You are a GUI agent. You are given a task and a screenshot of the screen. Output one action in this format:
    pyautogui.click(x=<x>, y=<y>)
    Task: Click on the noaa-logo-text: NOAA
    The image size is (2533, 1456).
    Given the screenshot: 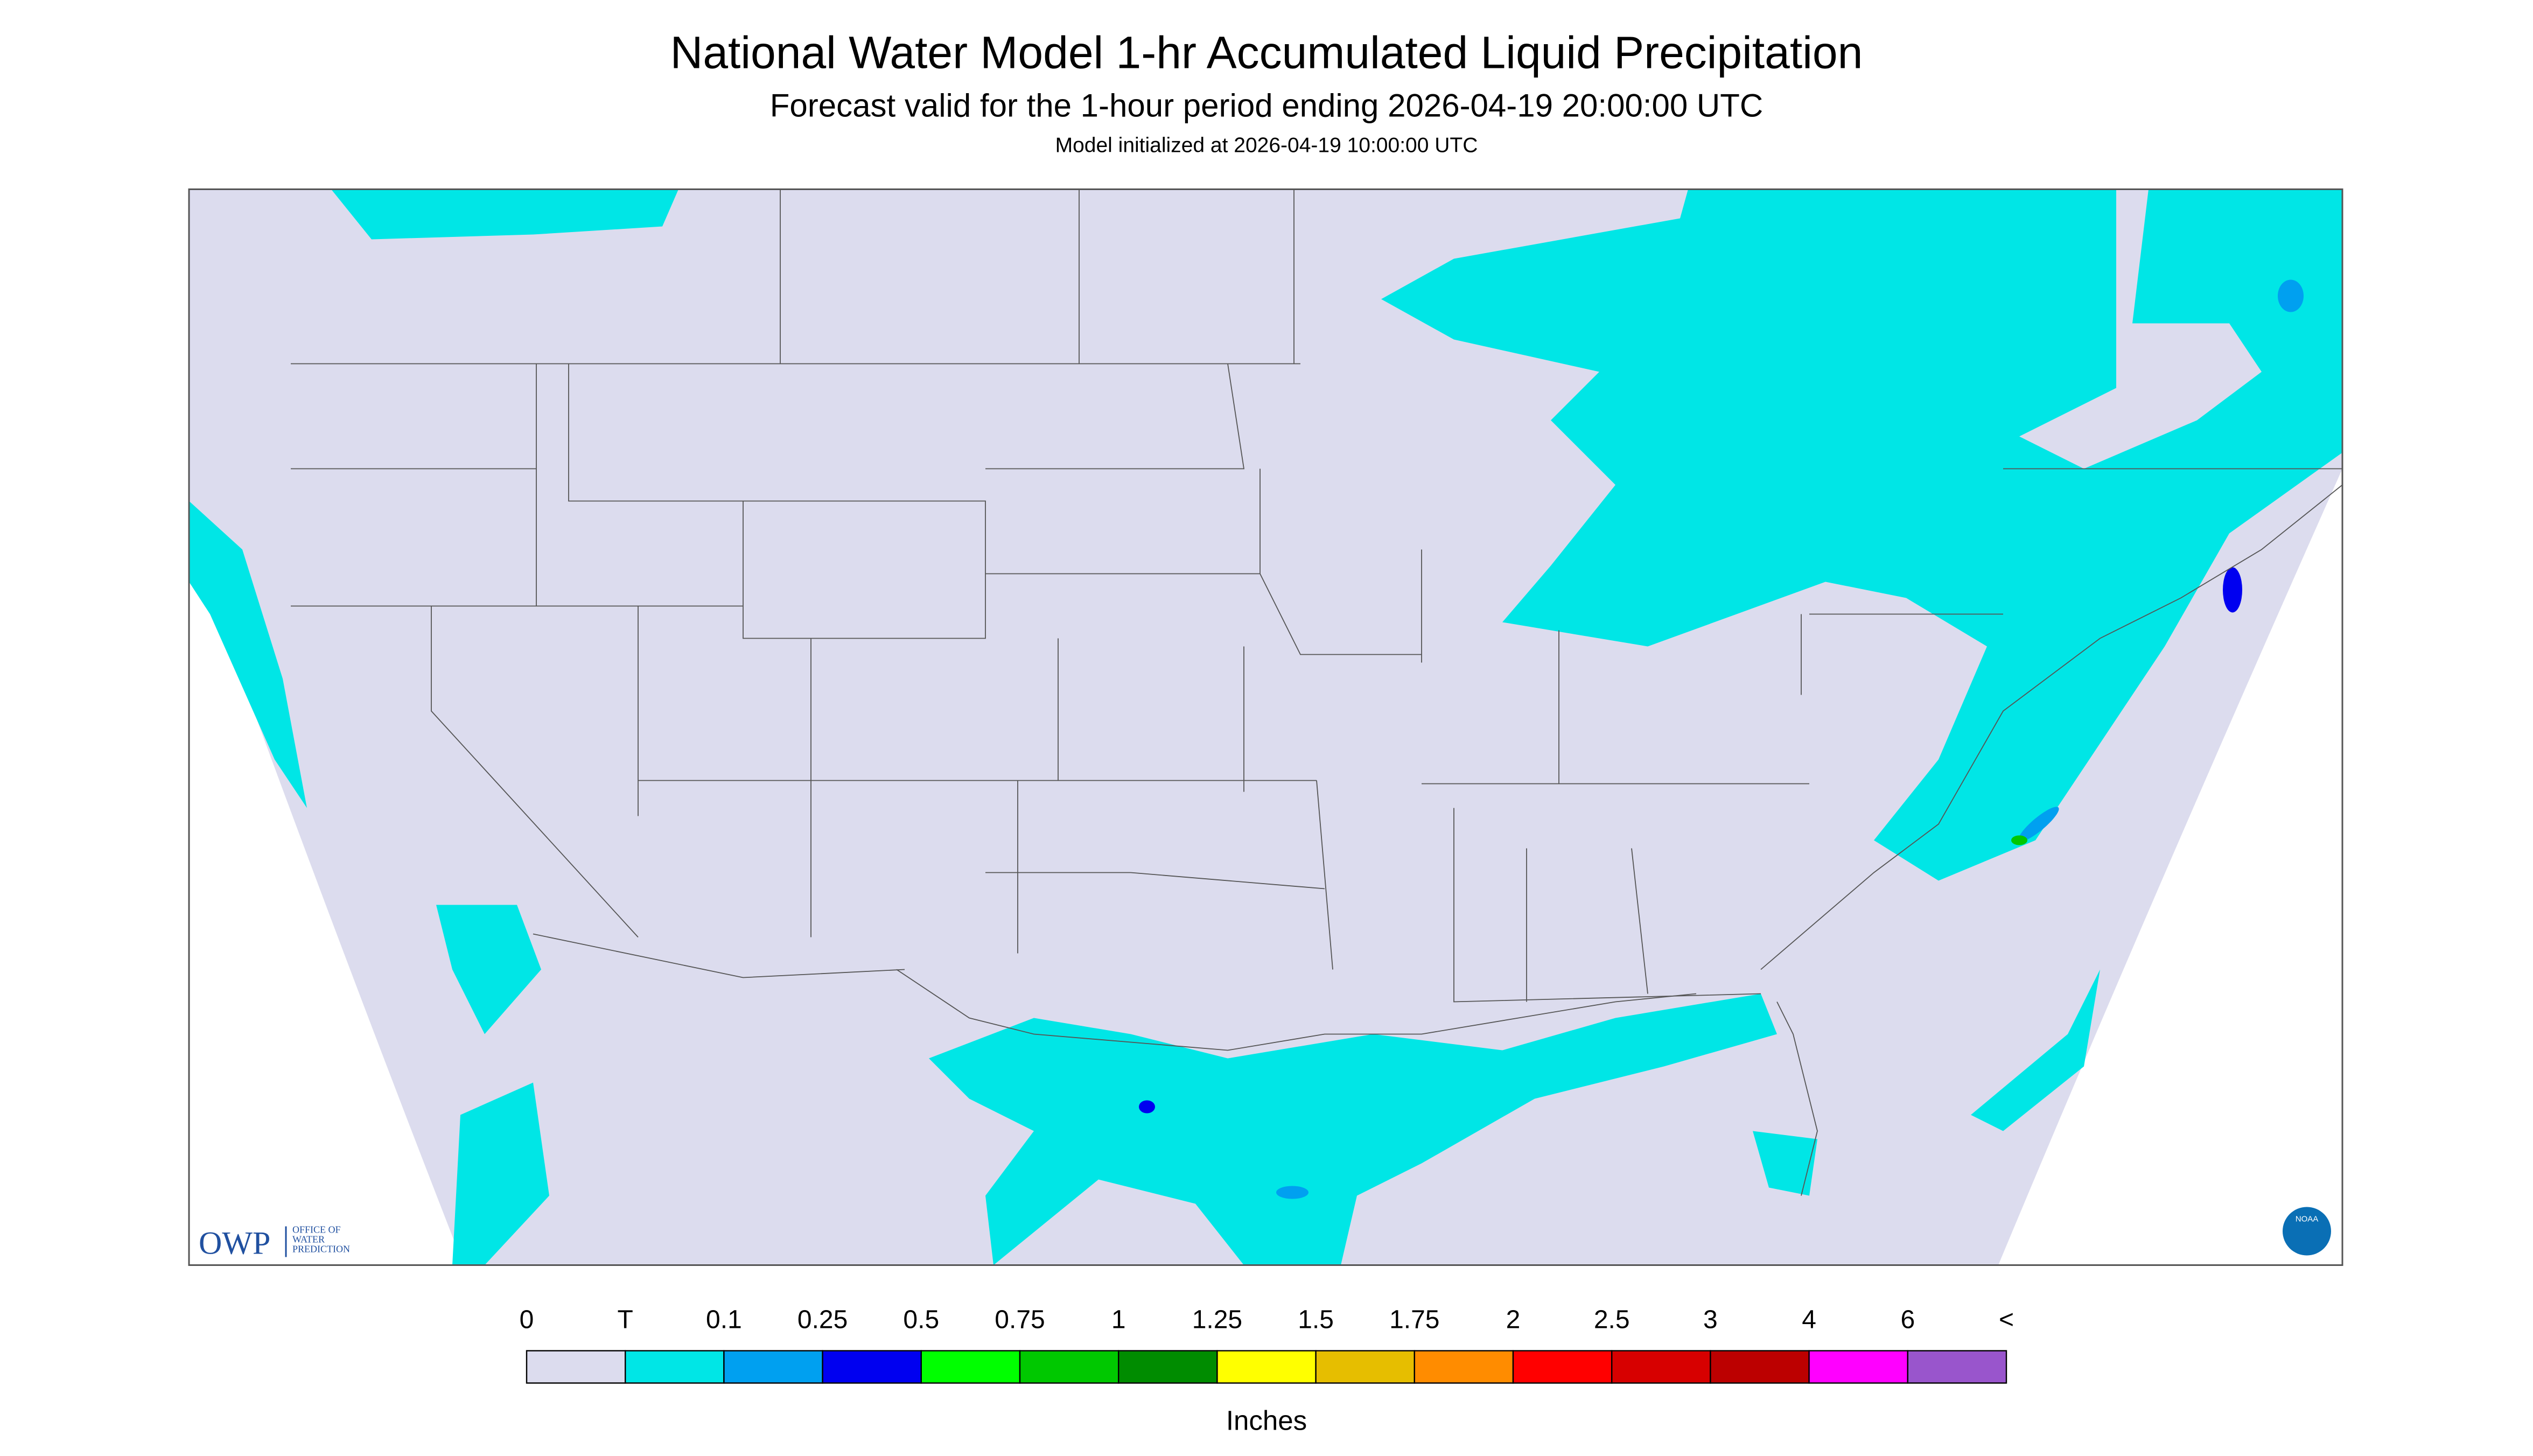 What is the action you would take?
    pyautogui.click(x=2307, y=1219)
    